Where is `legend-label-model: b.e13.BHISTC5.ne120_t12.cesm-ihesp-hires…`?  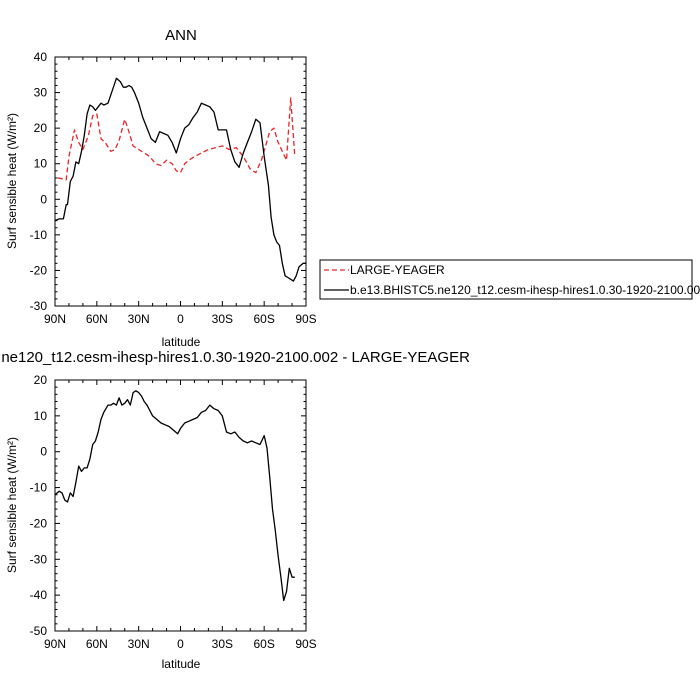 legend-label-model: b.e13.BHISTC5.ne120_t12.cesm-ihesp-hires… is located at coordinates (525, 290).